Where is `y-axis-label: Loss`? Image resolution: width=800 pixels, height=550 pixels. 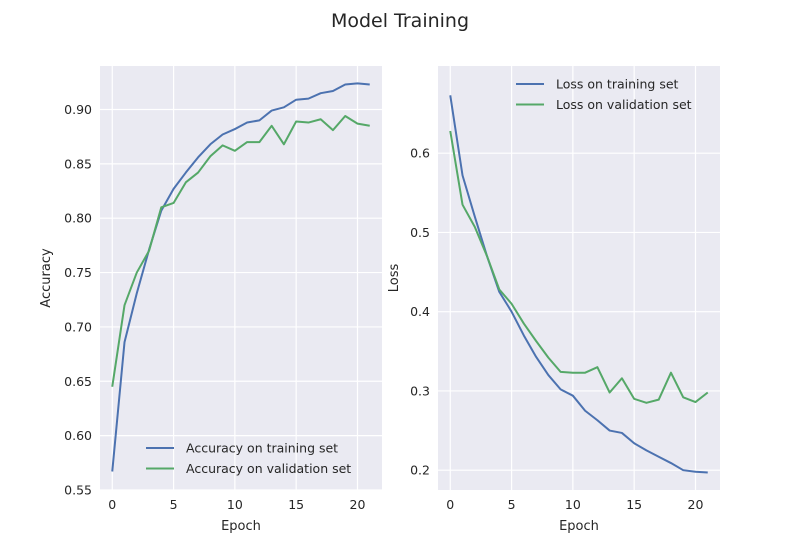
y-axis-label: Loss is located at coordinates (394, 278).